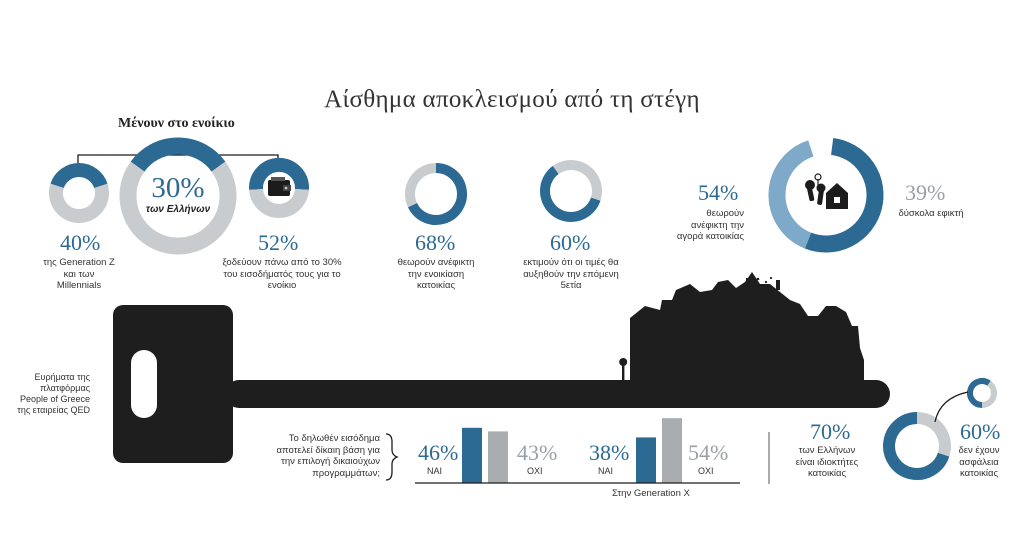 This screenshot has width=1024, height=538. I want to click on lamp-post, so click(623, 371).